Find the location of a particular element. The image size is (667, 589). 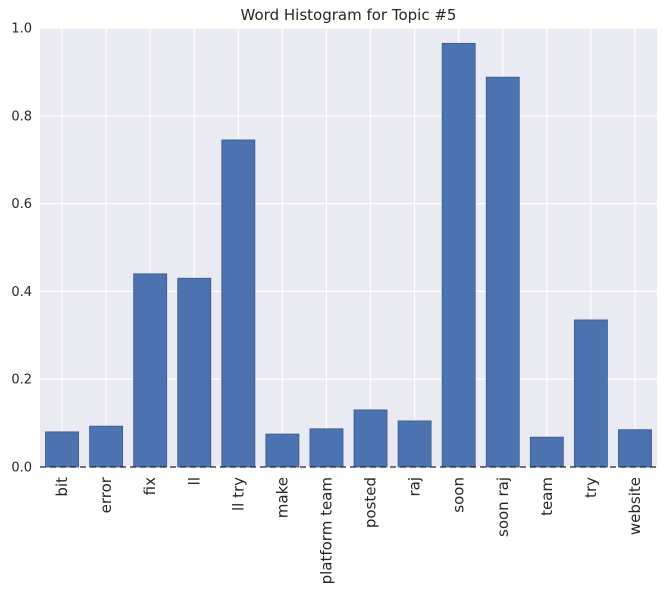

y-tick-label: 0.4 is located at coordinates (21, 292).